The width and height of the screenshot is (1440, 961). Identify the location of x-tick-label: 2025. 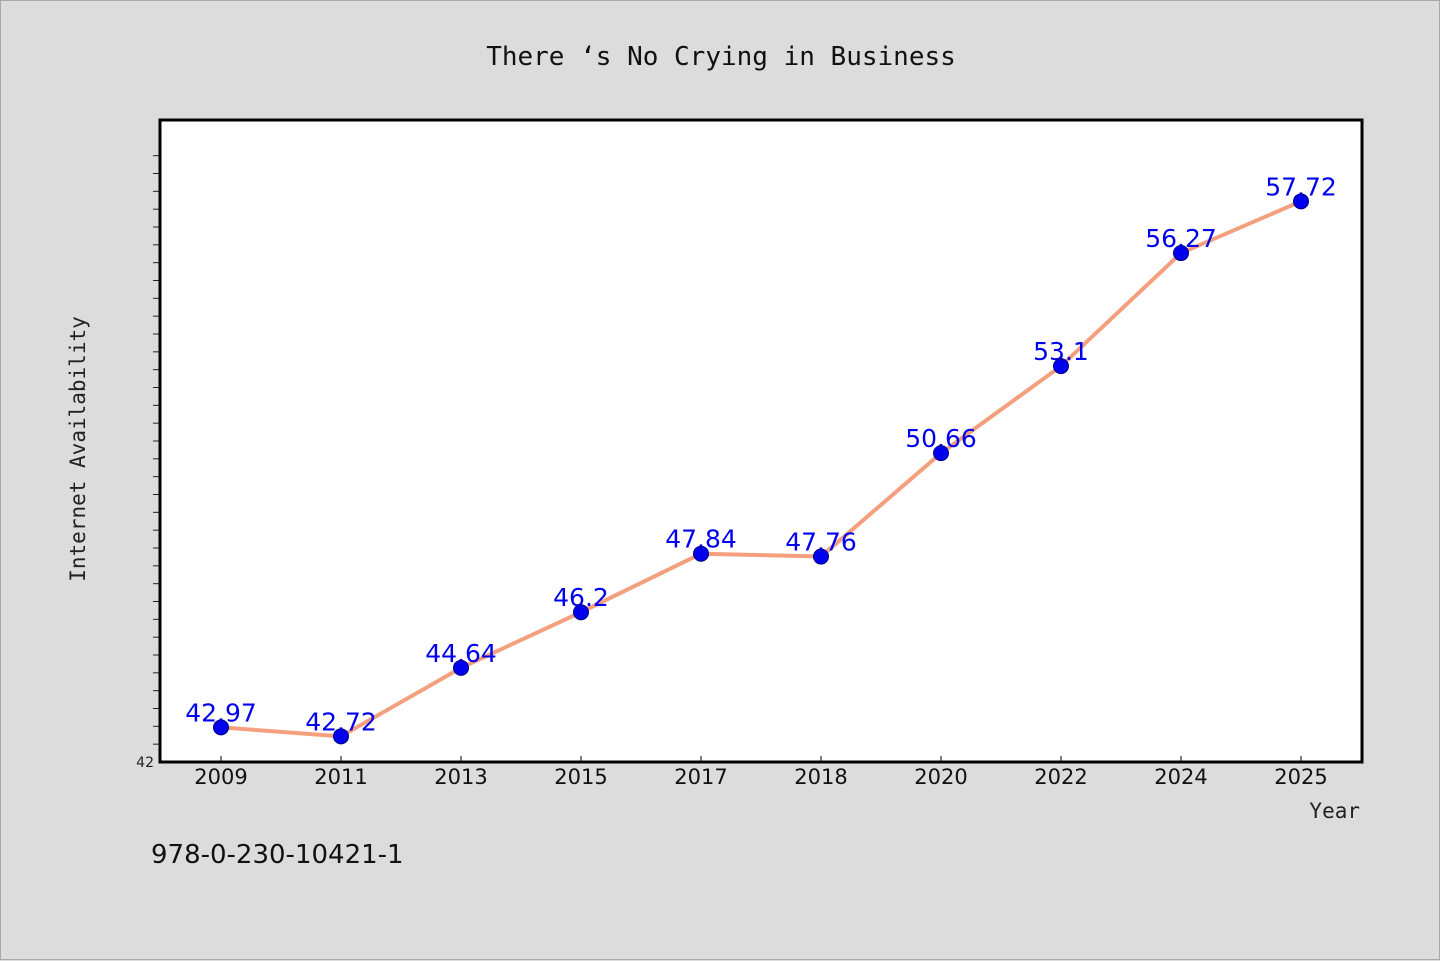
(1300, 777).